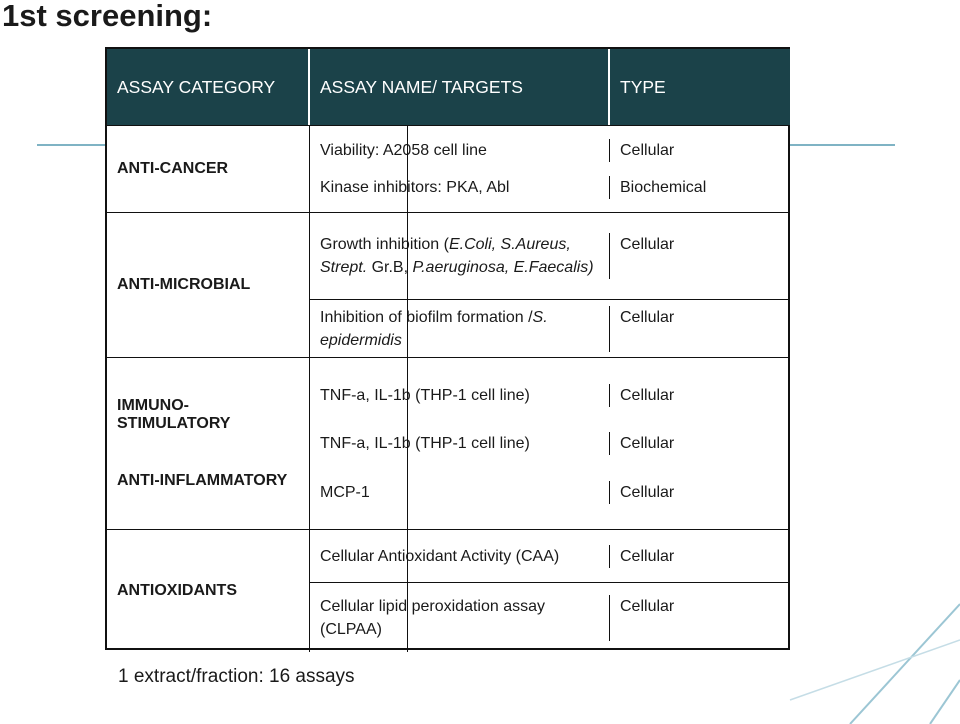 This screenshot has width=960, height=724. What do you see at coordinates (184, 284) in the screenshot?
I see `category: ANTI-MICROBIAL` at bounding box center [184, 284].